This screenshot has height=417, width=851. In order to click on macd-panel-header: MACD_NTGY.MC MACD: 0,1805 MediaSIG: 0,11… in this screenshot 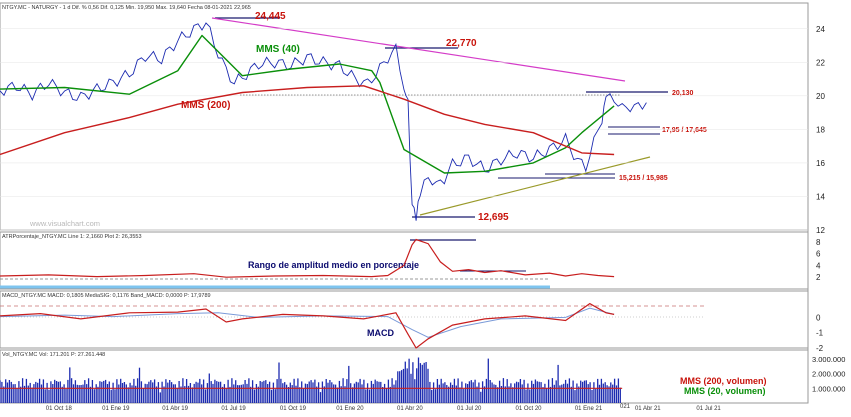, I will do `click(106, 296)`.